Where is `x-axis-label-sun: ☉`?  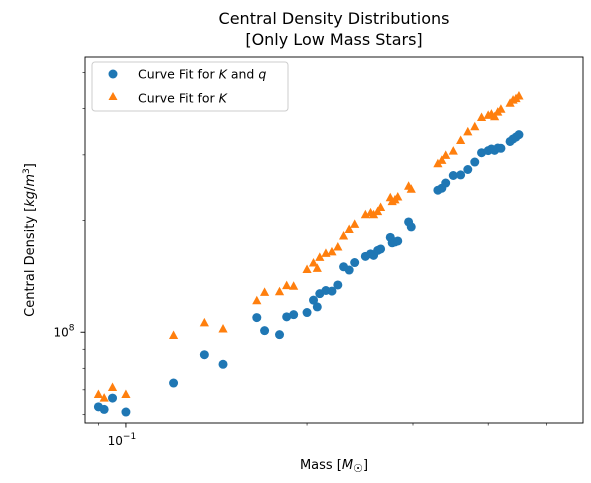
x-axis-label-sun: ☉ is located at coordinates (358, 468).